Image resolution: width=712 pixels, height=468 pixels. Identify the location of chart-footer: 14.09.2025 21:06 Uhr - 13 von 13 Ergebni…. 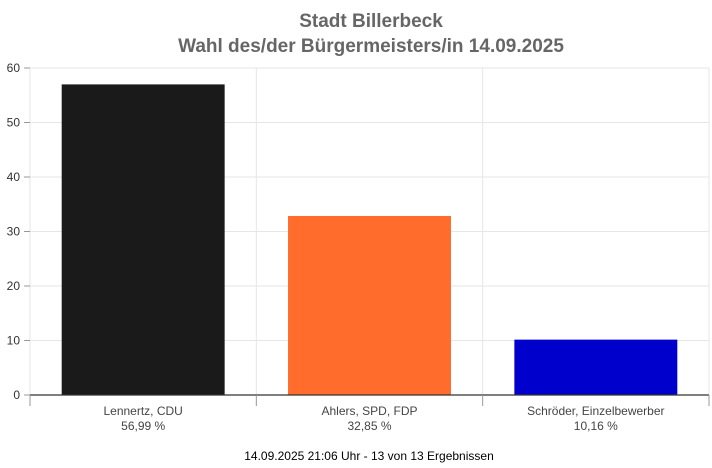
(369, 456).